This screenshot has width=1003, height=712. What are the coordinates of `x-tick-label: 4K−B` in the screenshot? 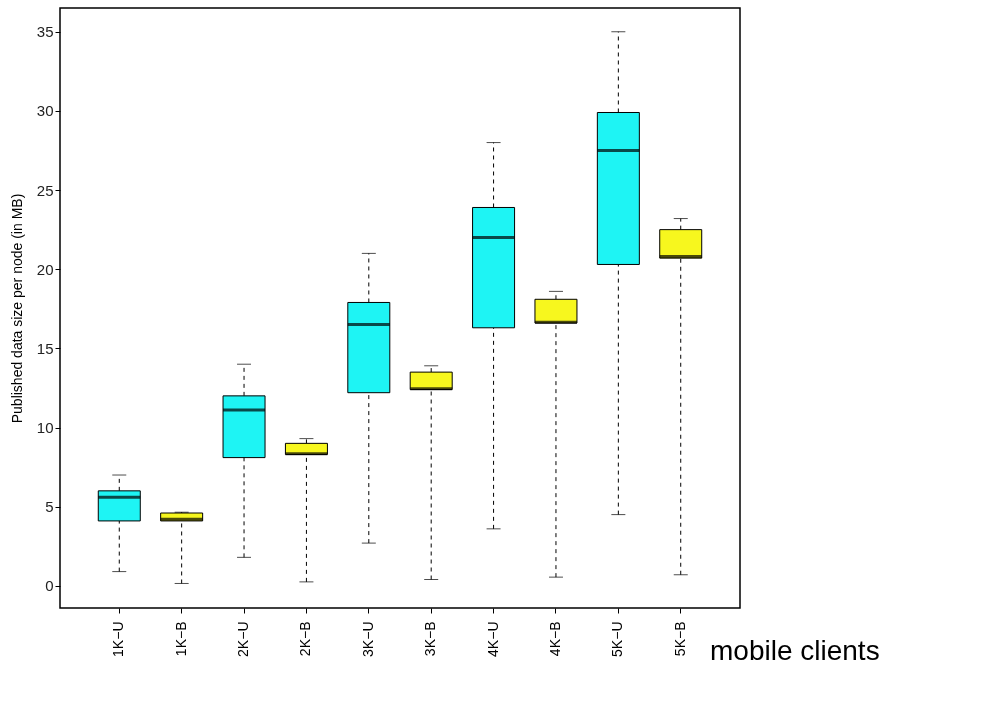 It's located at (554, 639).